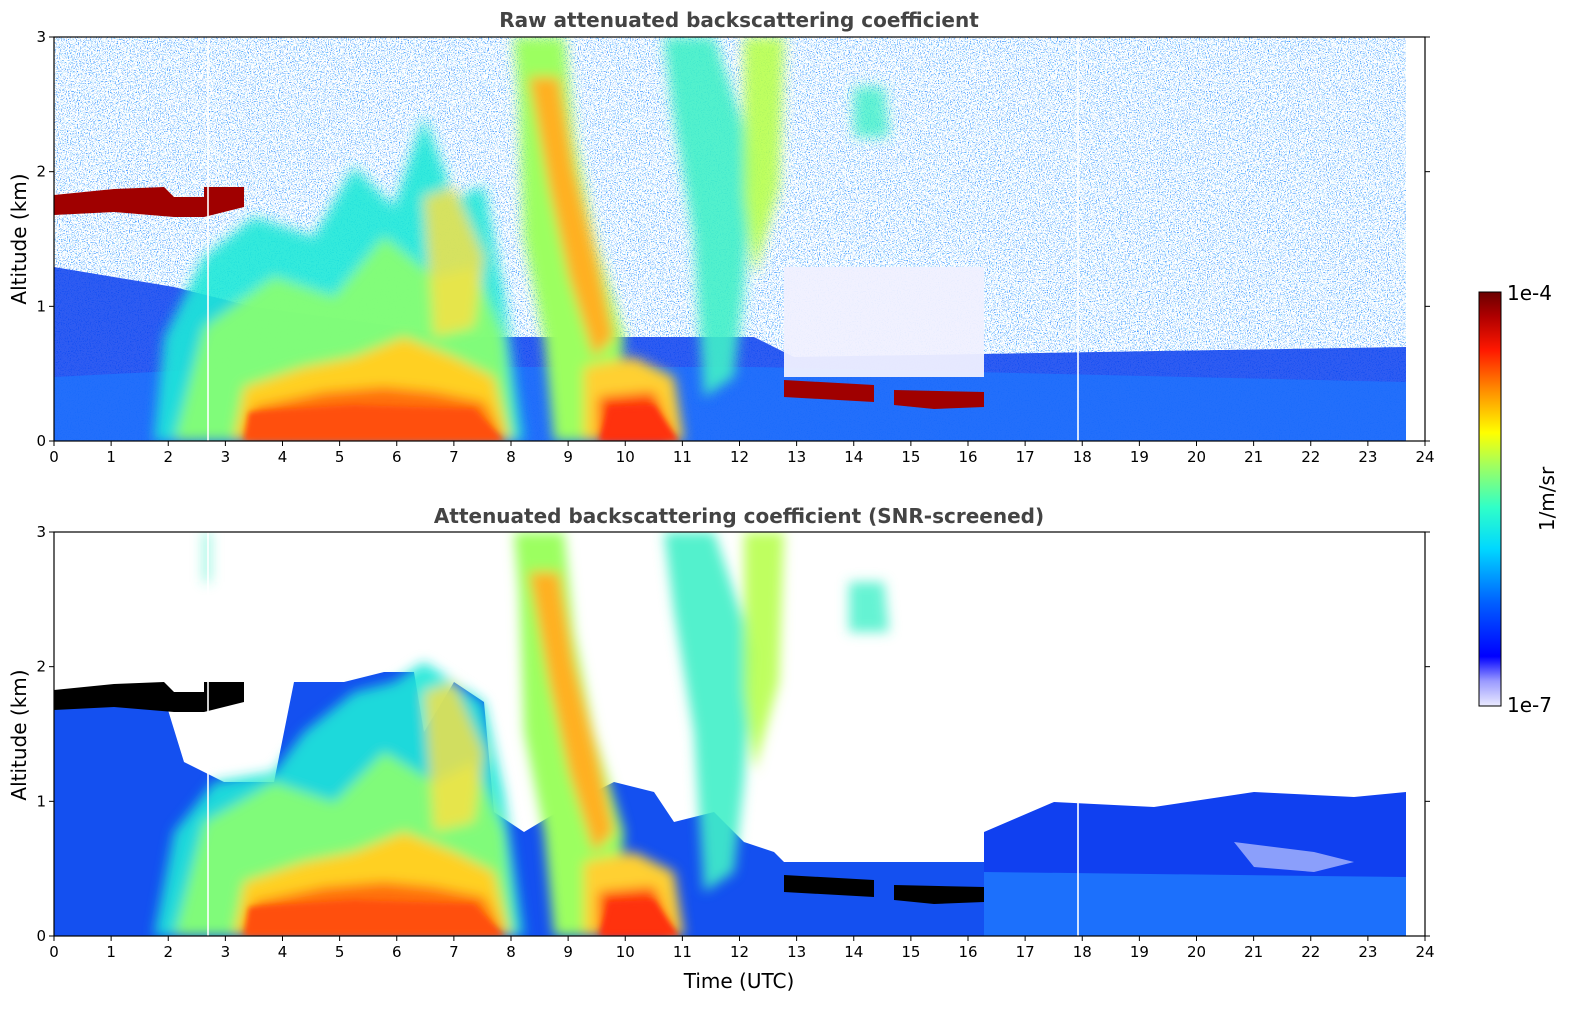  I want to click on colorbar-unit-label: 1/m/sr, so click(1547, 498).